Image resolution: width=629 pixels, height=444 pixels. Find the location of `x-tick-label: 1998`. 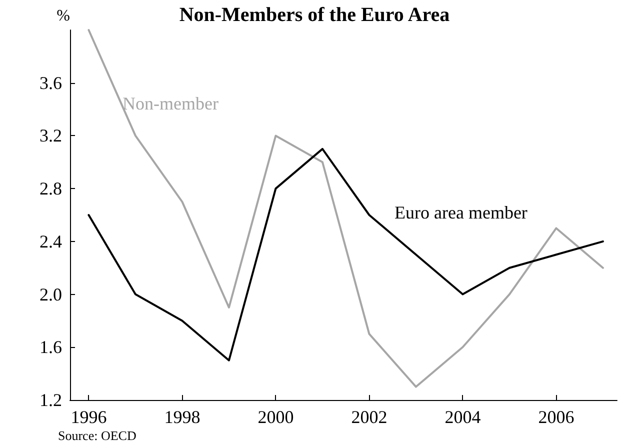

x-tick-label: 1998 is located at coordinates (182, 417).